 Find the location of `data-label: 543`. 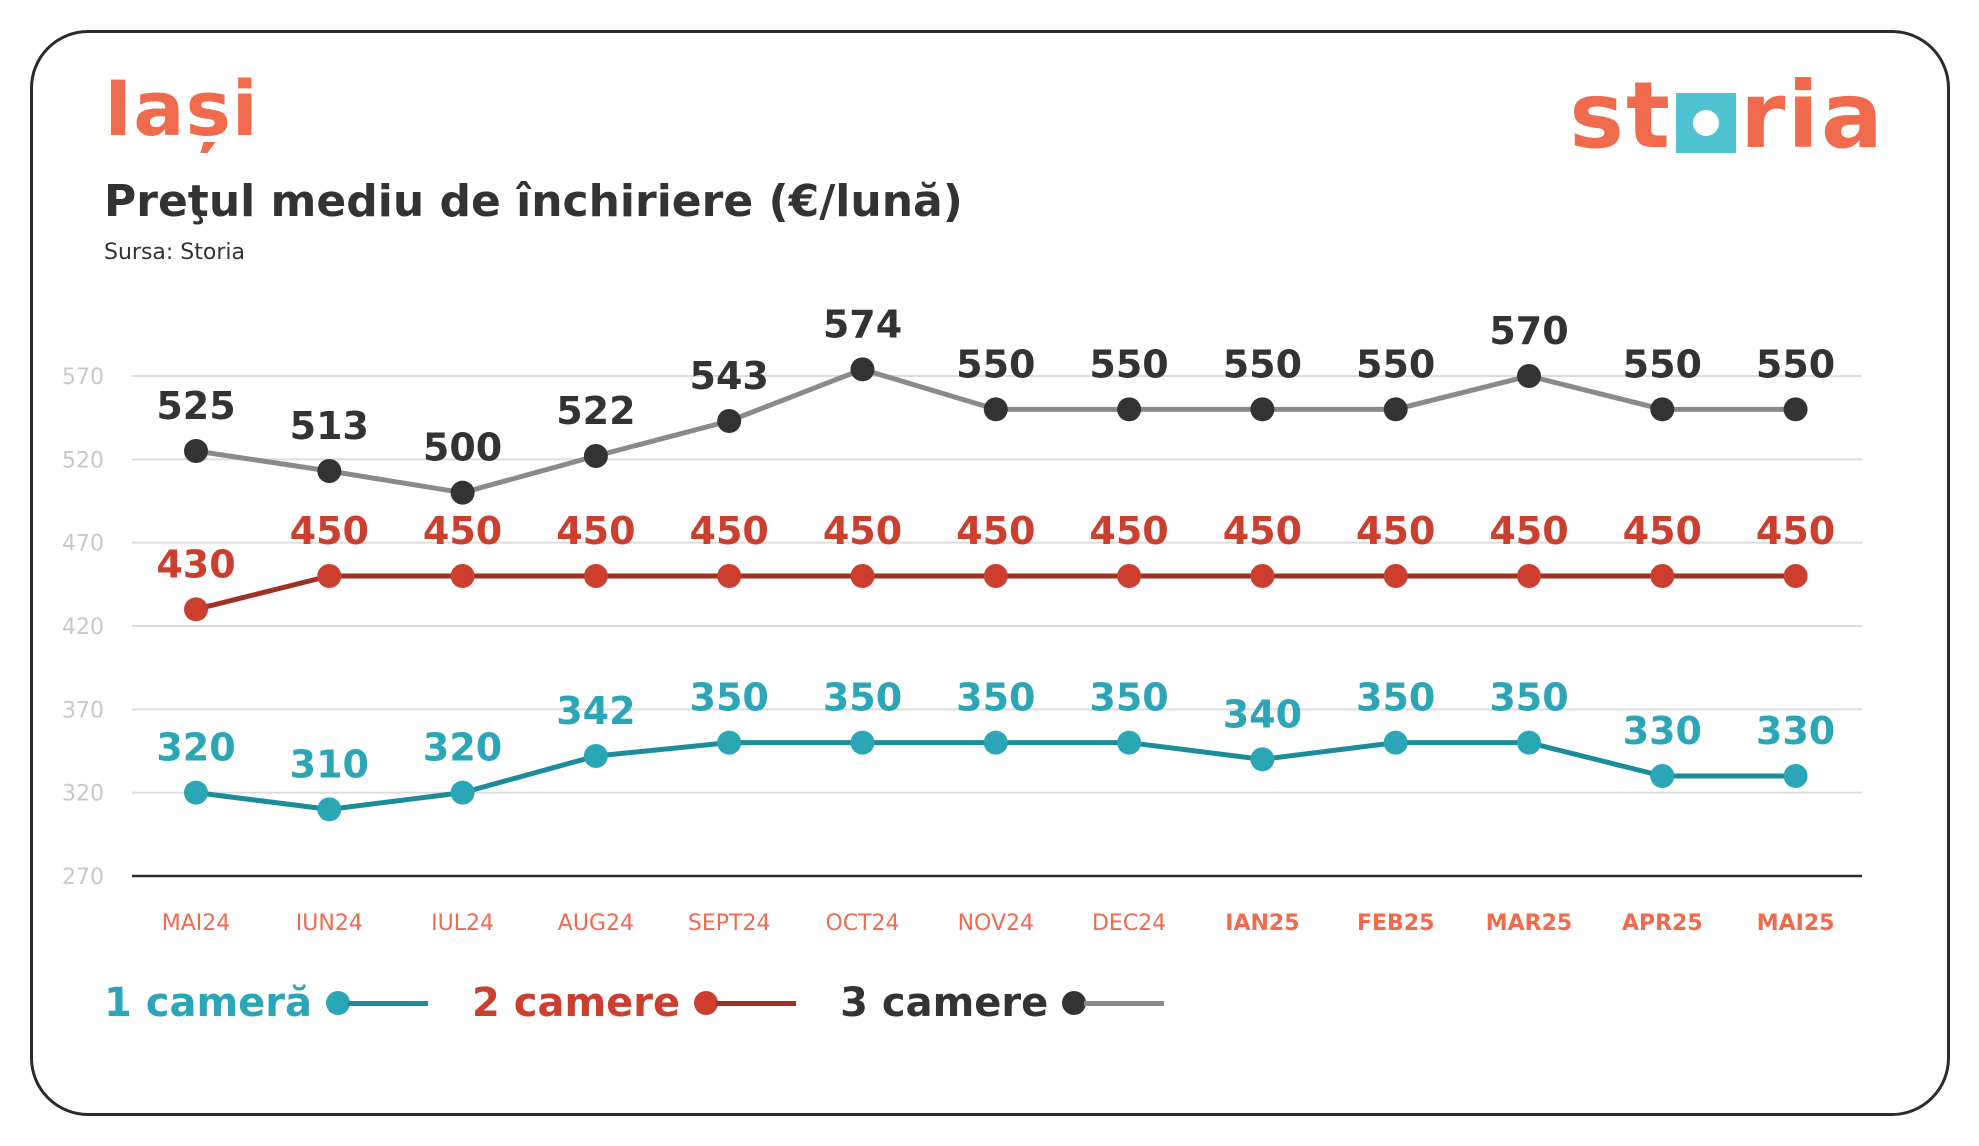

data-label: 543 is located at coordinates (729, 376).